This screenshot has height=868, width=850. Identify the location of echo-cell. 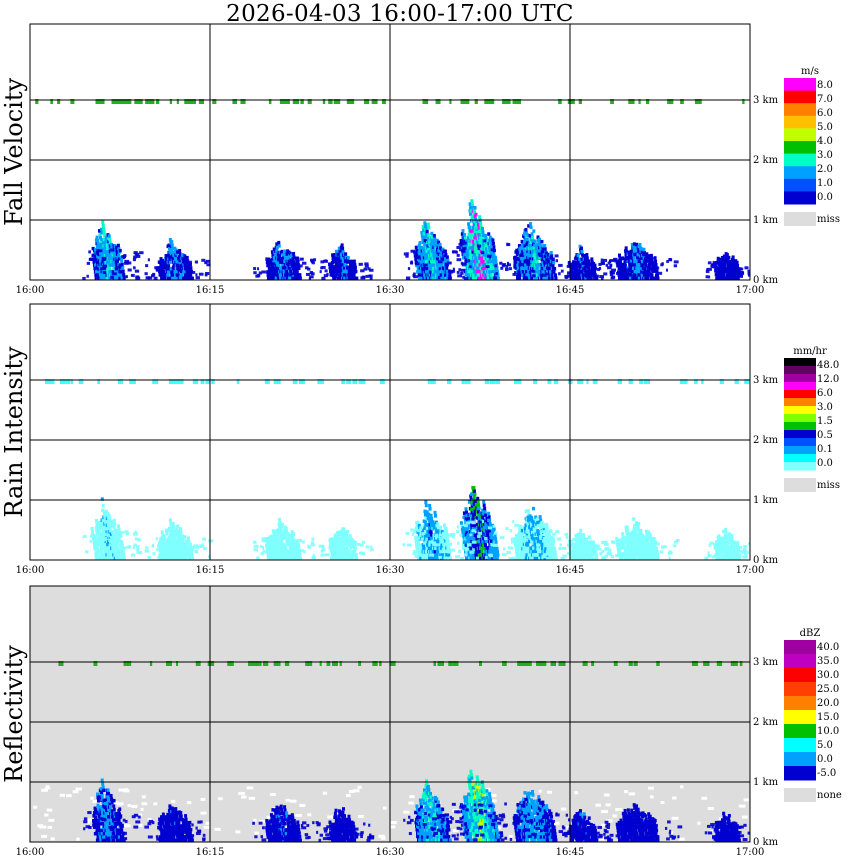
(436, 250).